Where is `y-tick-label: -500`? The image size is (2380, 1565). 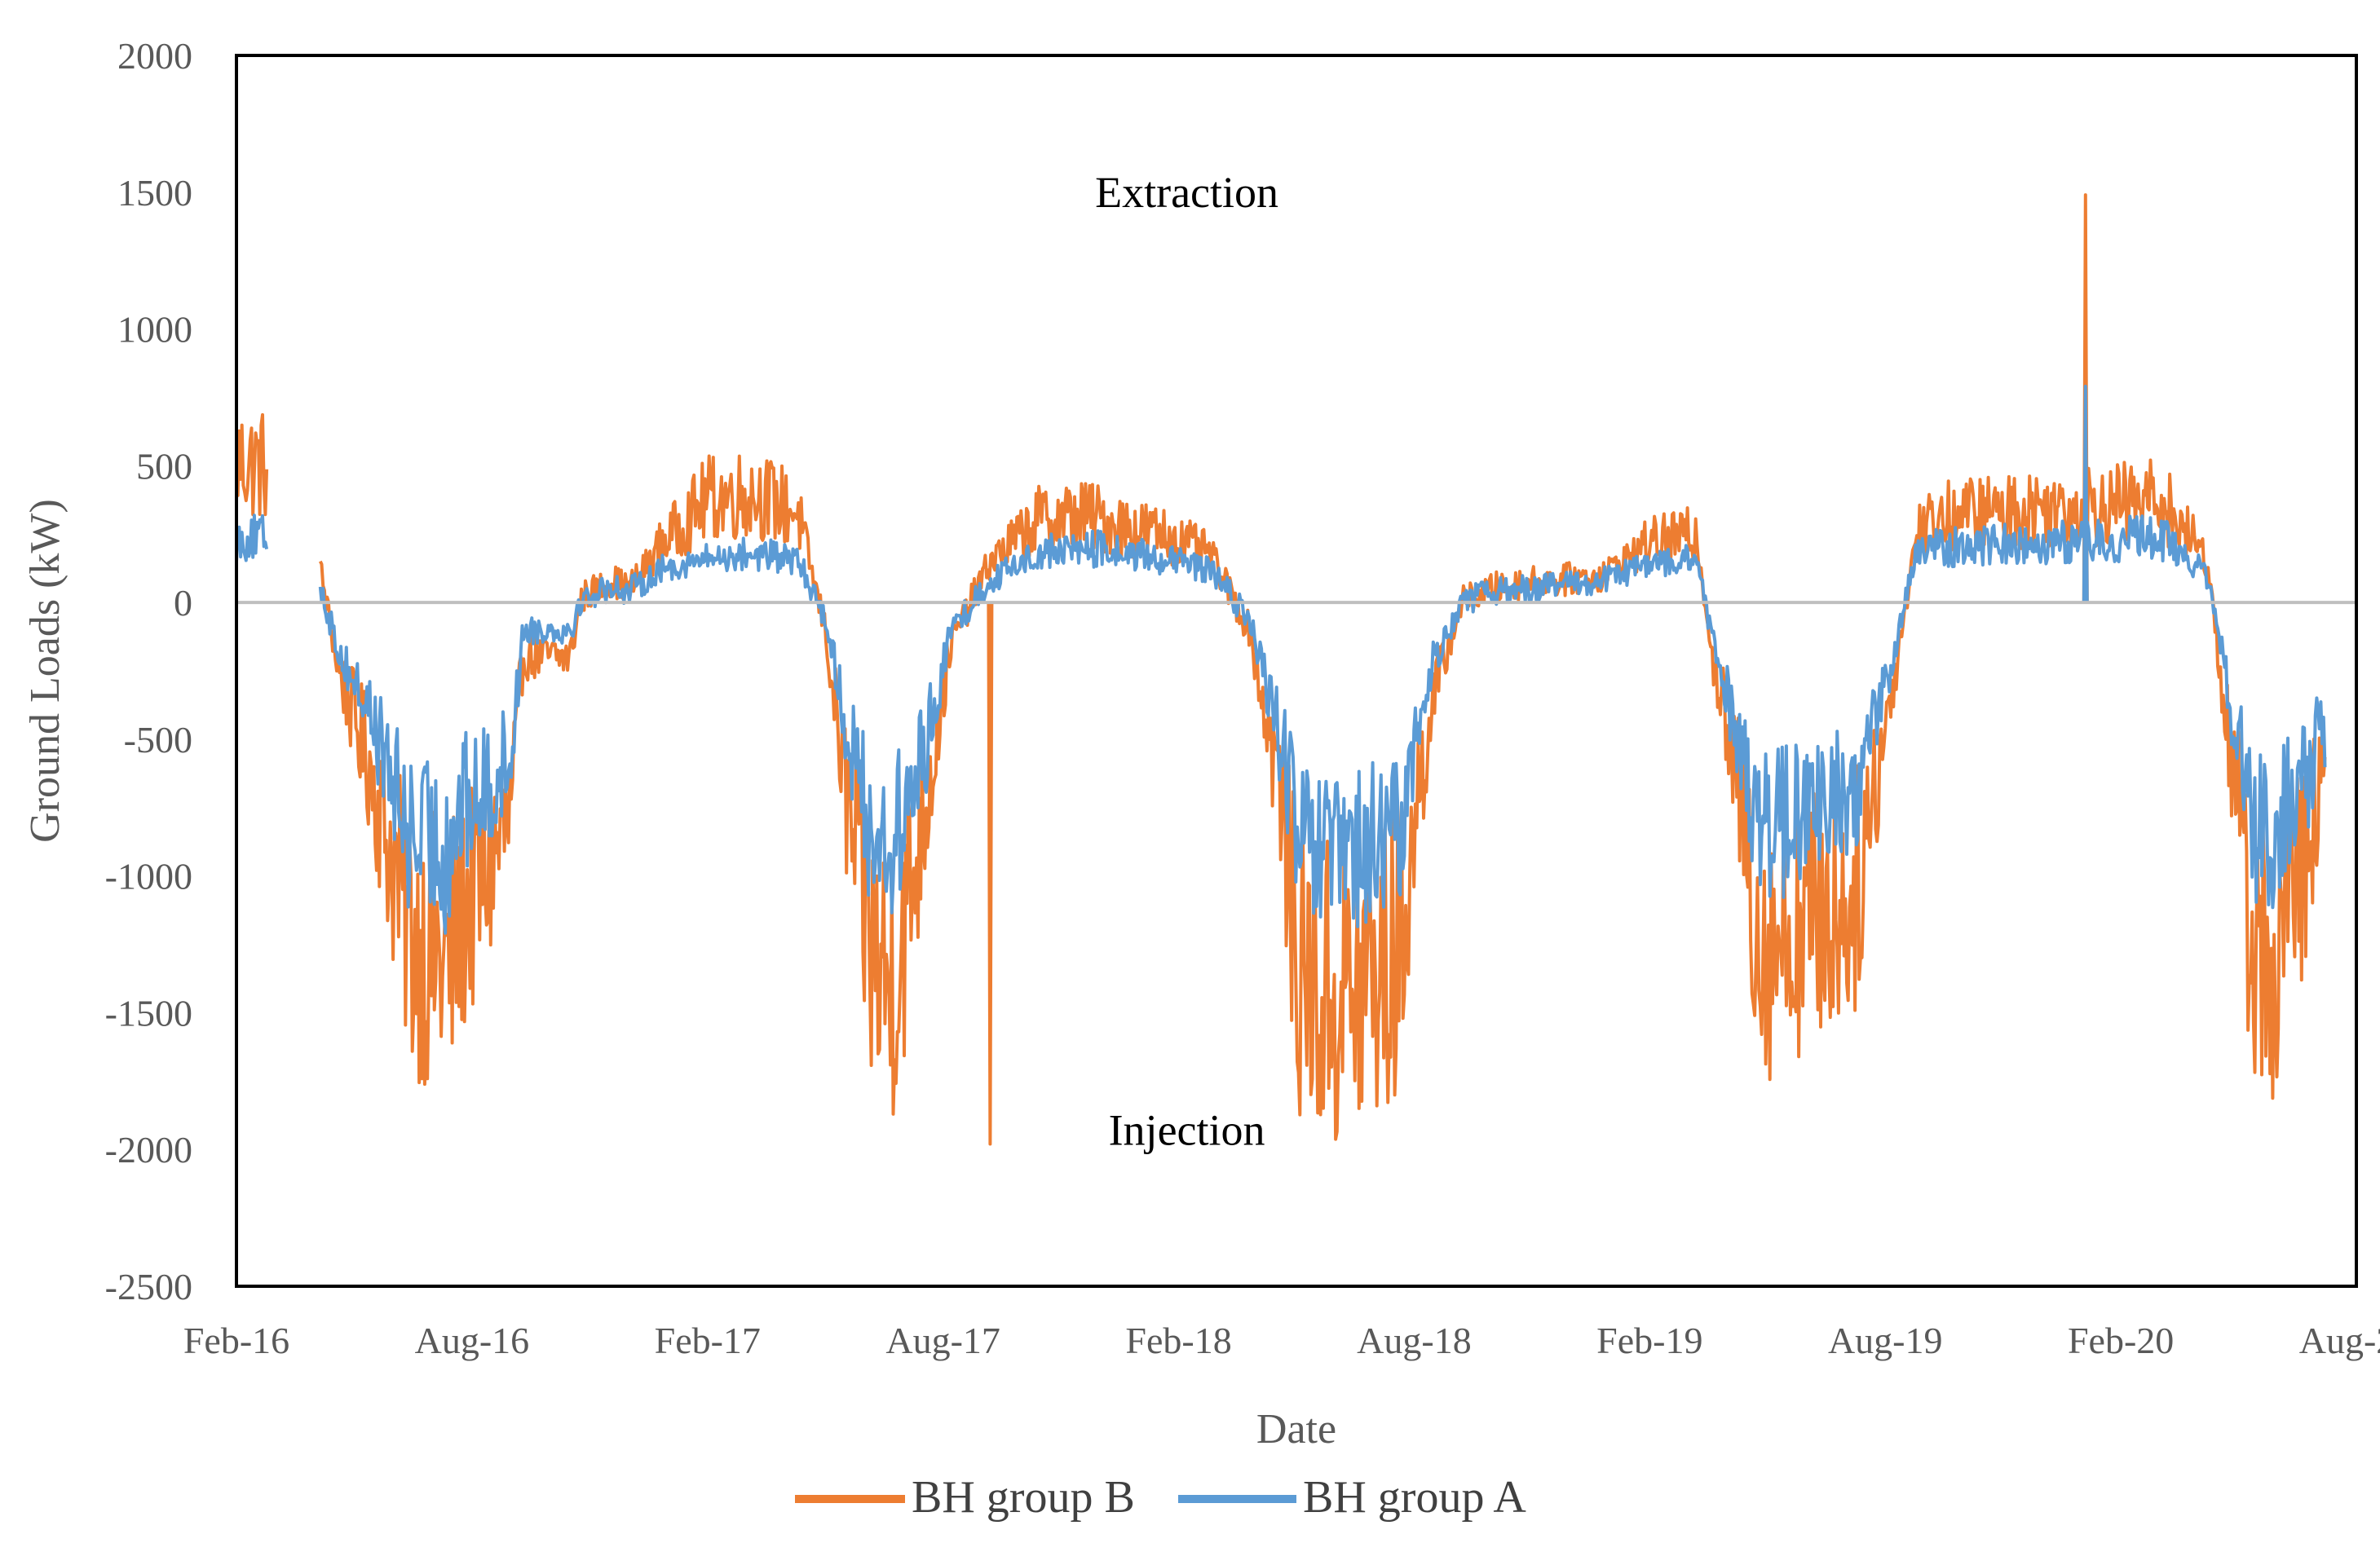 y-tick-label: -500 is located at coordinates (158, 739).